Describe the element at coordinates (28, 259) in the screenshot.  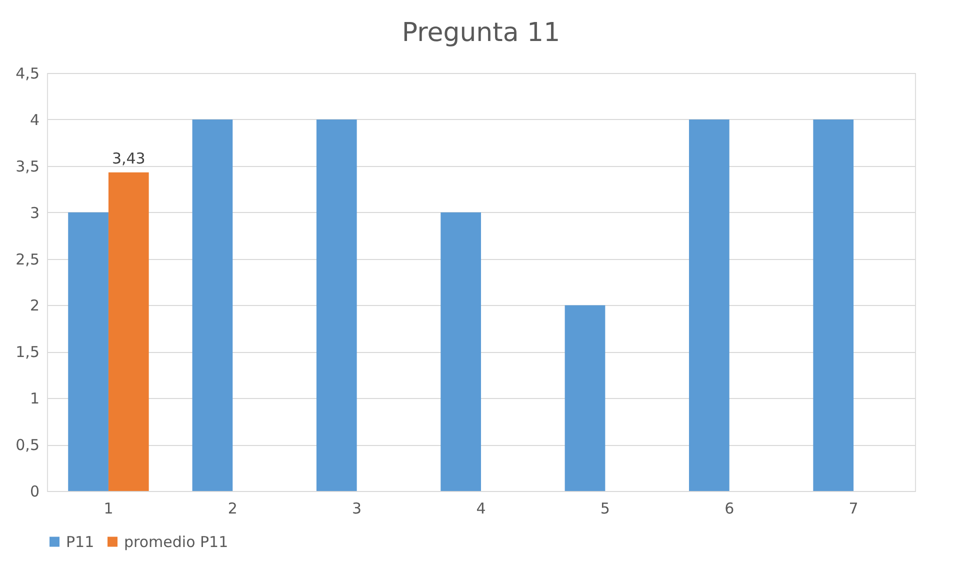
I see `y-tick-label: 2,5` at that location.